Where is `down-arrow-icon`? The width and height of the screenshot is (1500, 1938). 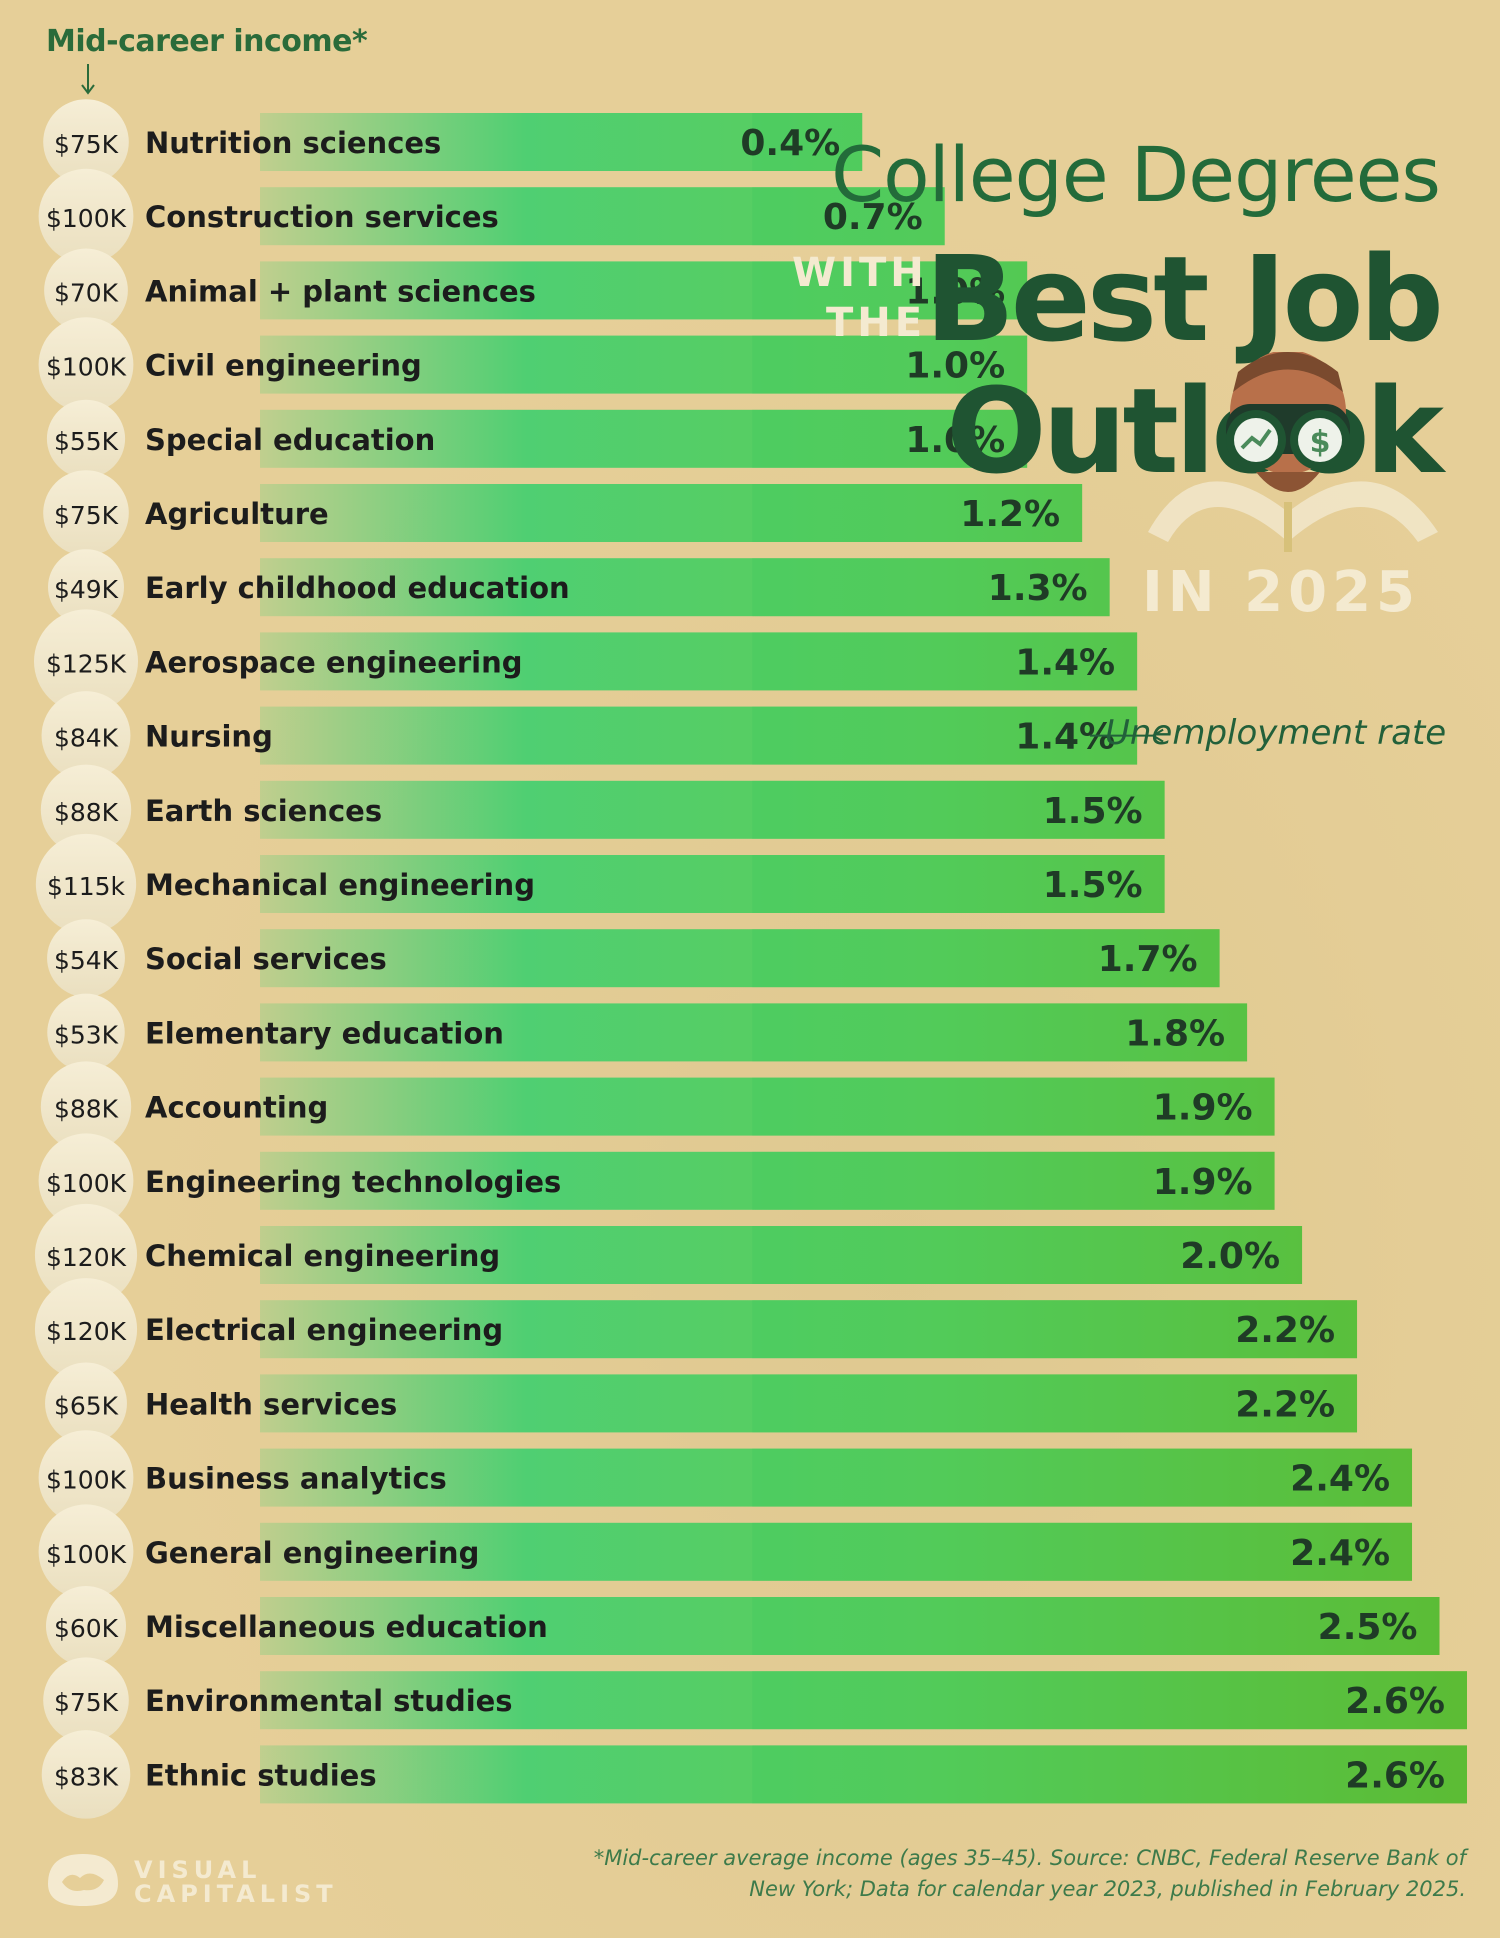
down-arrow-icon is located at coordinates (88, 79).